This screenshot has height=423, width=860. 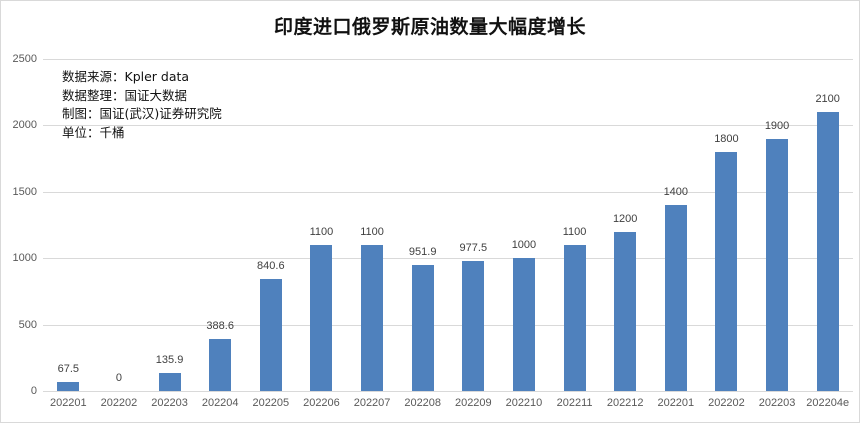 I want to click on note-unit: 单位：千桶, so click(x=93, y=132).